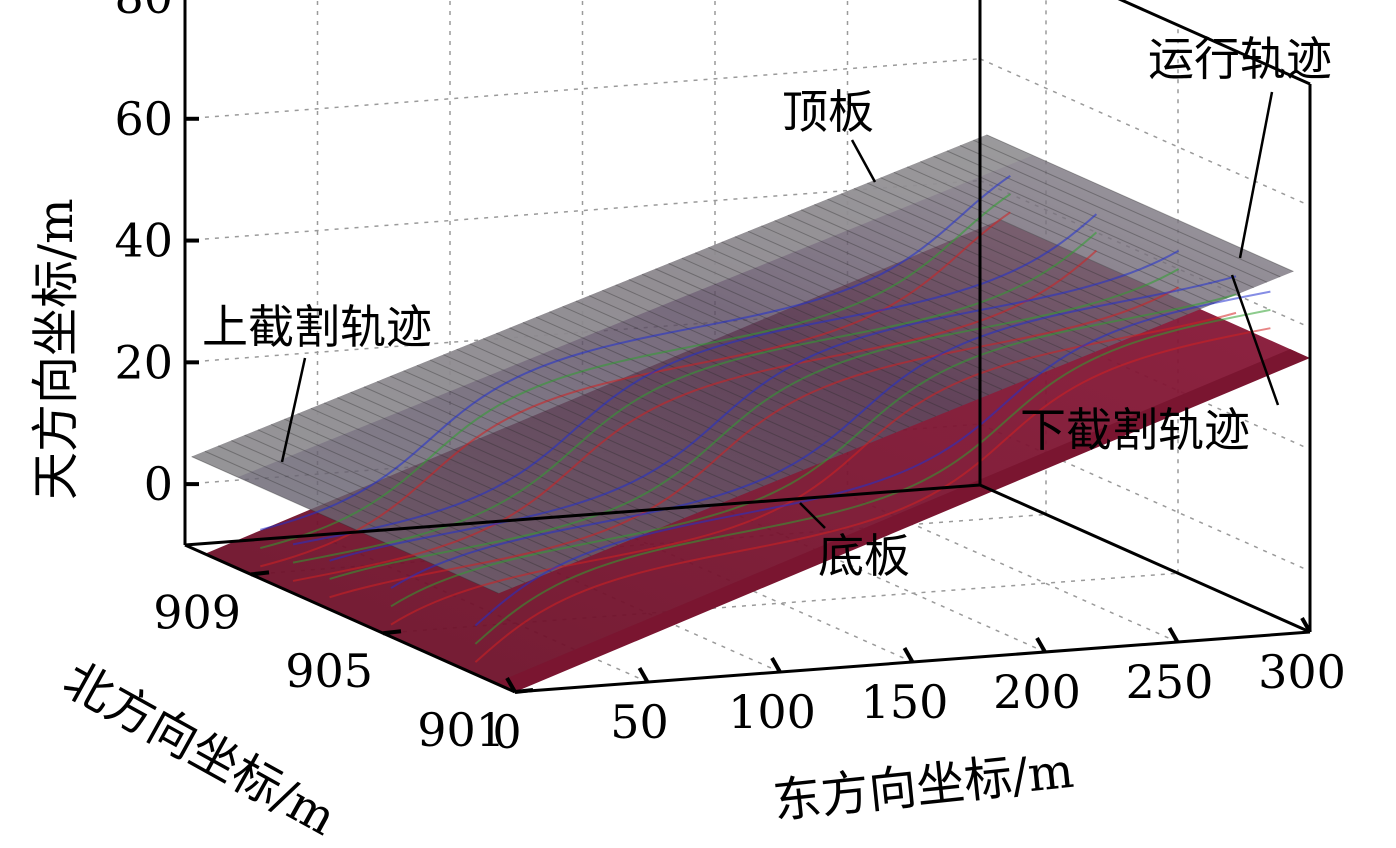  I want to click on x-tick-label: 50, so click(639, 722).